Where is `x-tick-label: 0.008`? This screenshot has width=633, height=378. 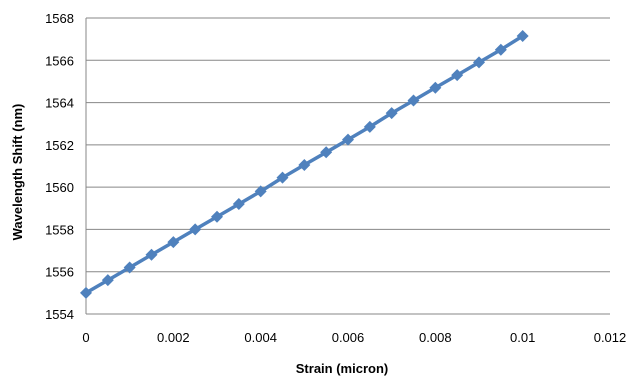 x-tick-label: 0.008 is located at coordinates (435, 337).